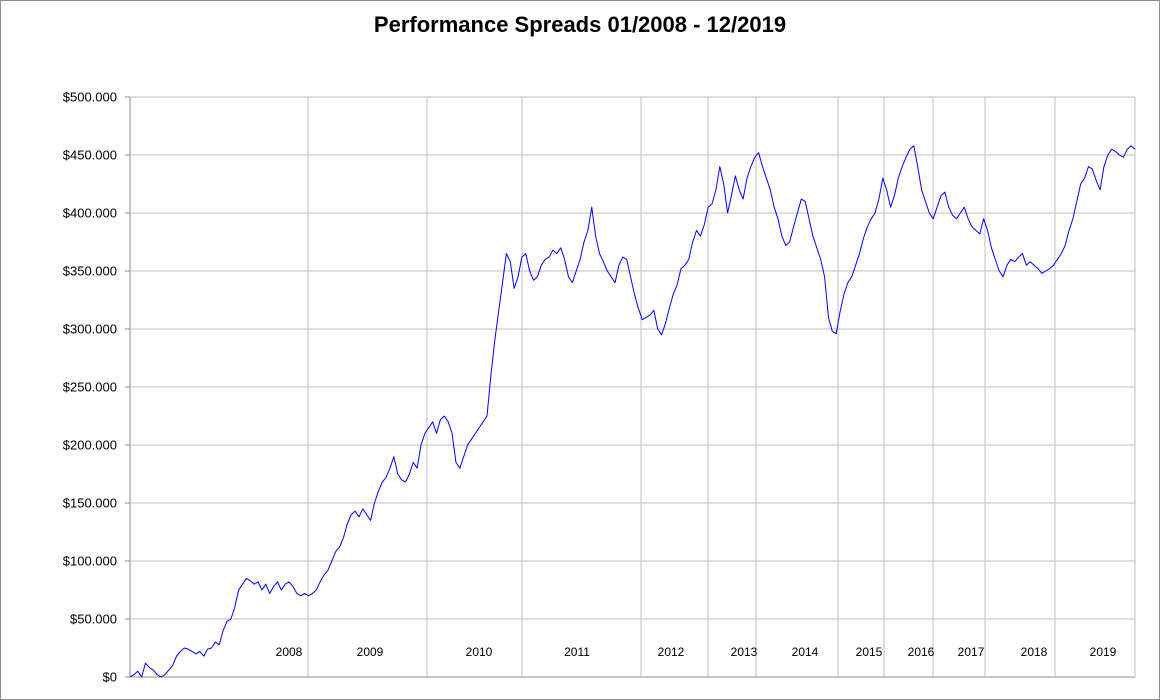 The image size is (1160, 700). I want to click on y-tick-label: $500.000, so click(90, 97).